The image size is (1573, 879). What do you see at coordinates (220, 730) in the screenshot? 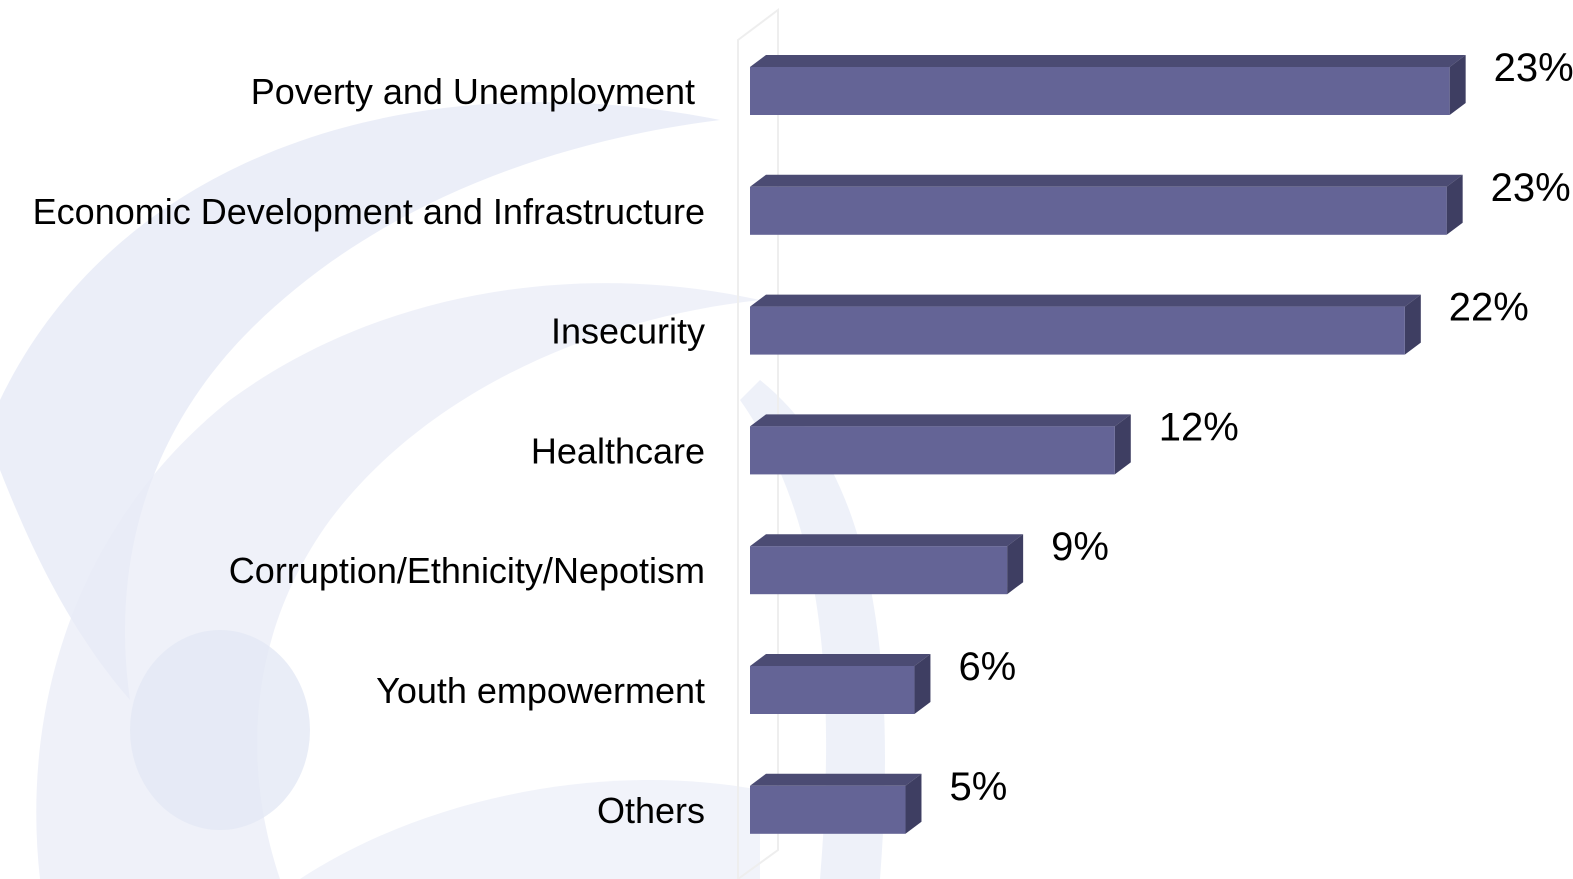
I see `watermark-eye` at bounding box center [220, 730].